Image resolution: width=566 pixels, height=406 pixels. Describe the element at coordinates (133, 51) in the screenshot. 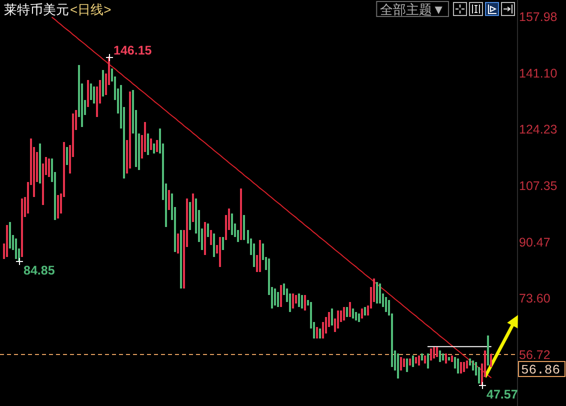

I see `annotation: 146.15` at that location.